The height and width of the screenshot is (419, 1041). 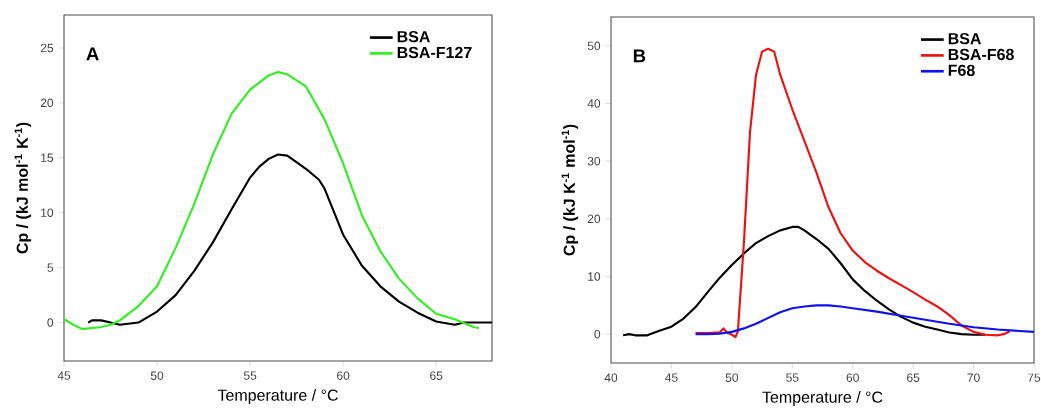 What do you see at coordinates (594, 161) in the screenshot?
I see `y-tick-label: 30` at bounding box center [594, 161].